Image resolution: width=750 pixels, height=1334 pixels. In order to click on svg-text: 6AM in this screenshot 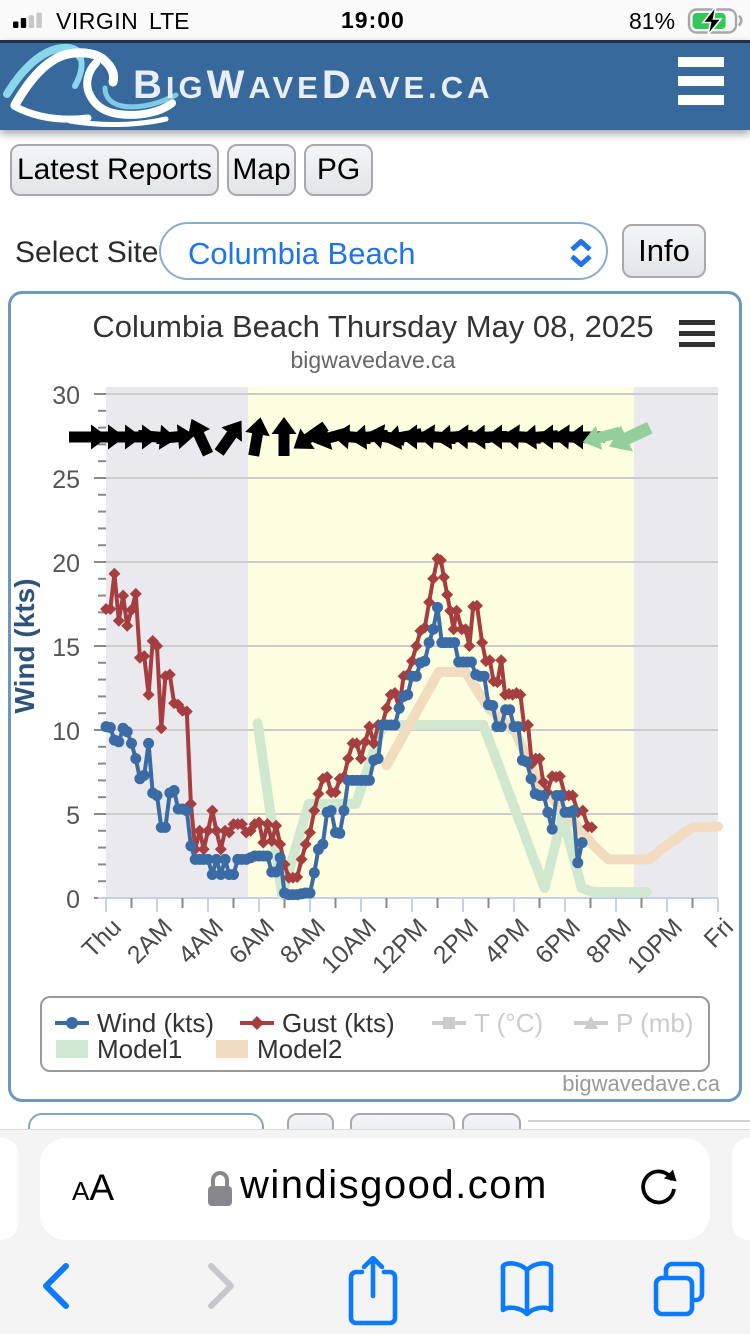, I will do `click(252, 941)`.